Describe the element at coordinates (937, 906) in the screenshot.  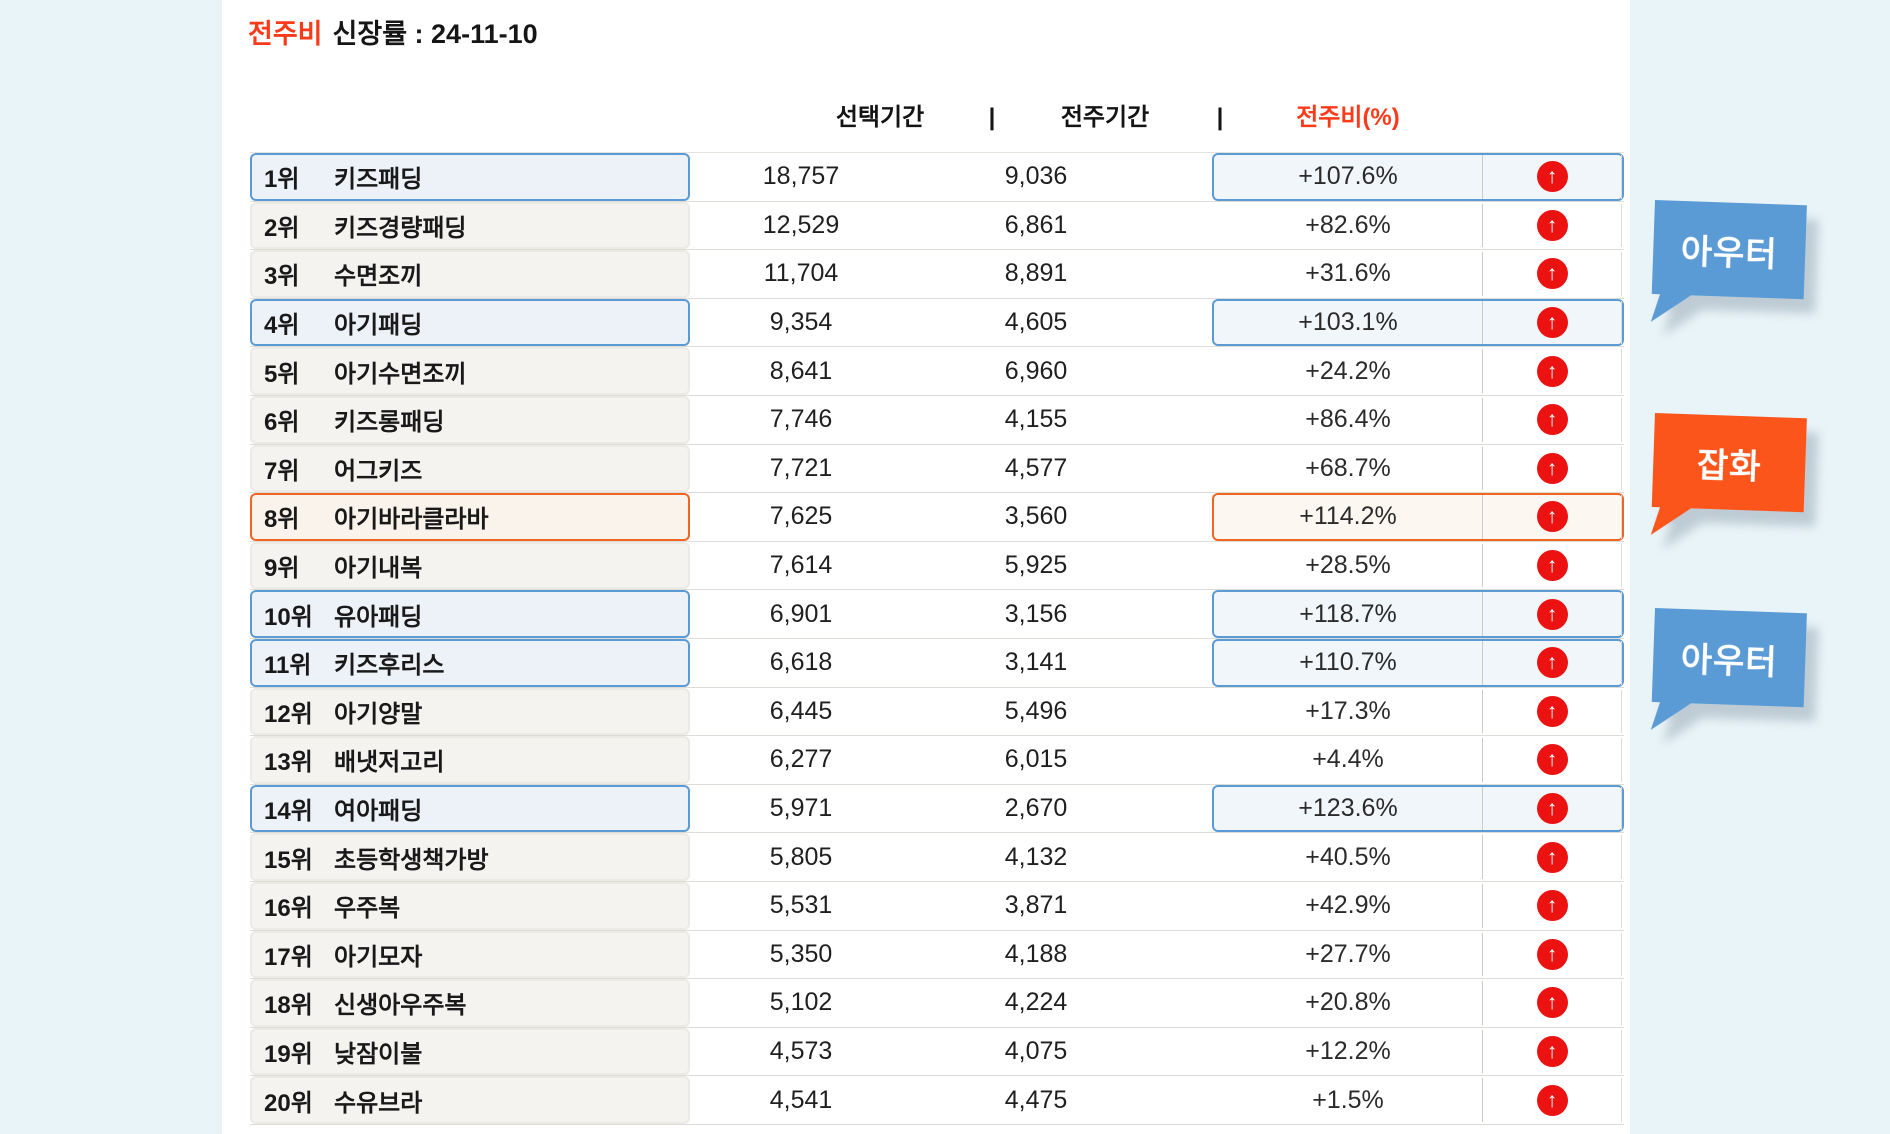
I see `table-row: 16위 우주복 5,531 3,871 +42.9% ↑` at that location.